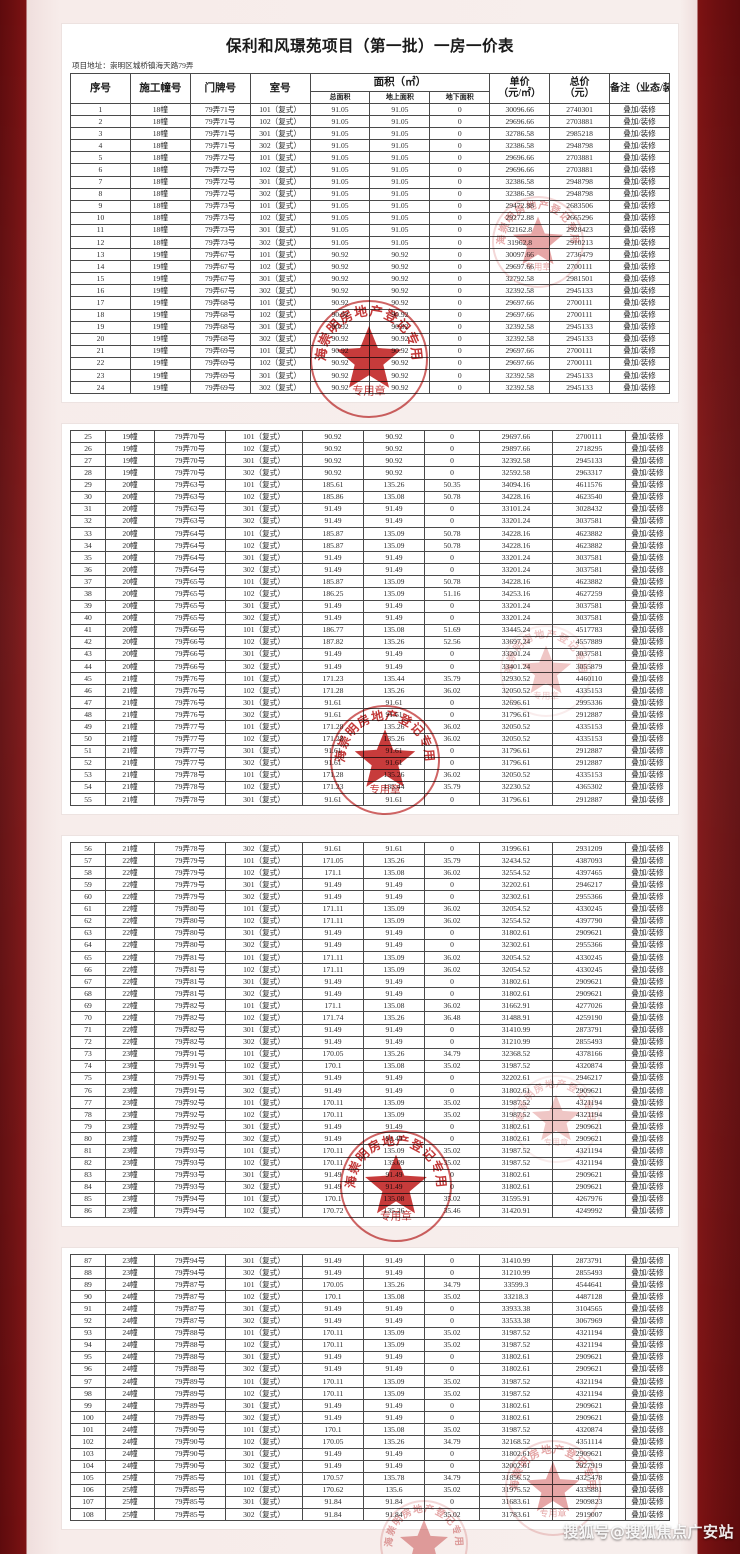 The height and width of the screenshot is (1554, 740). Describe the element at coordinates (516, 763) in the screenshot. I see `cell-unit-price: 31796.61` at that location.